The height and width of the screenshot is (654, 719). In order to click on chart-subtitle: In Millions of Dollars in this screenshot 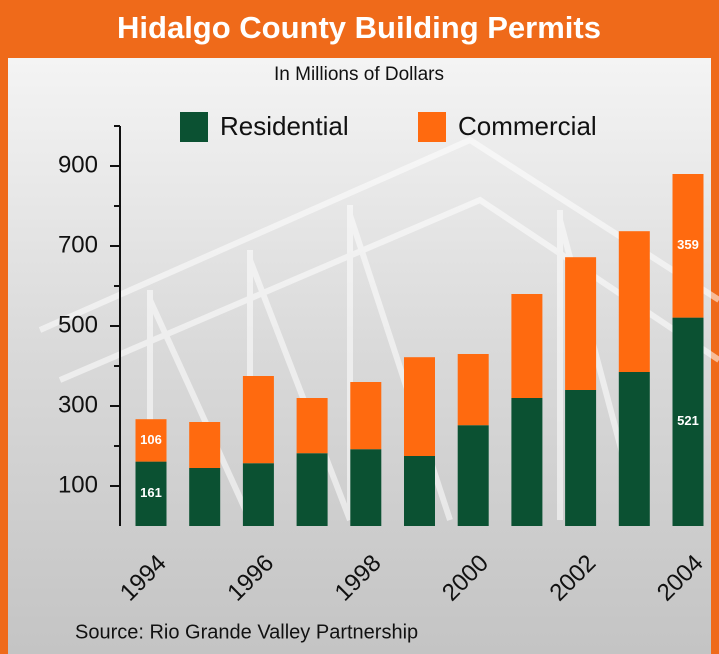, I will do `click(359, 74)`.